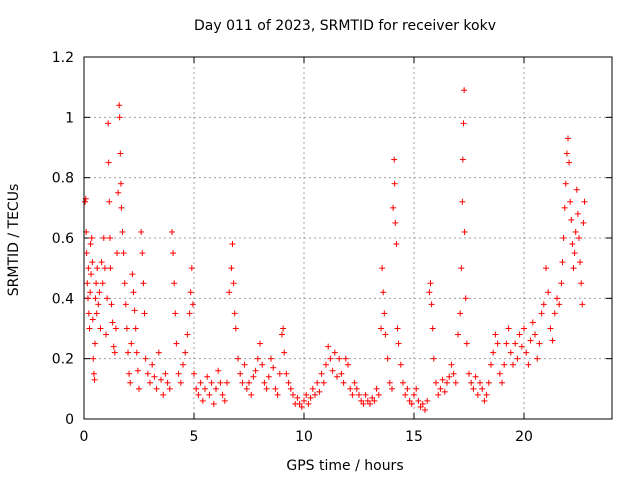 The width and height of the screenshot is (640, 480). What do you see at coordinates (344, 466) in the screenshot?
I see `x-axis-label: GPS time / hours` at bounding box center [344, 466].